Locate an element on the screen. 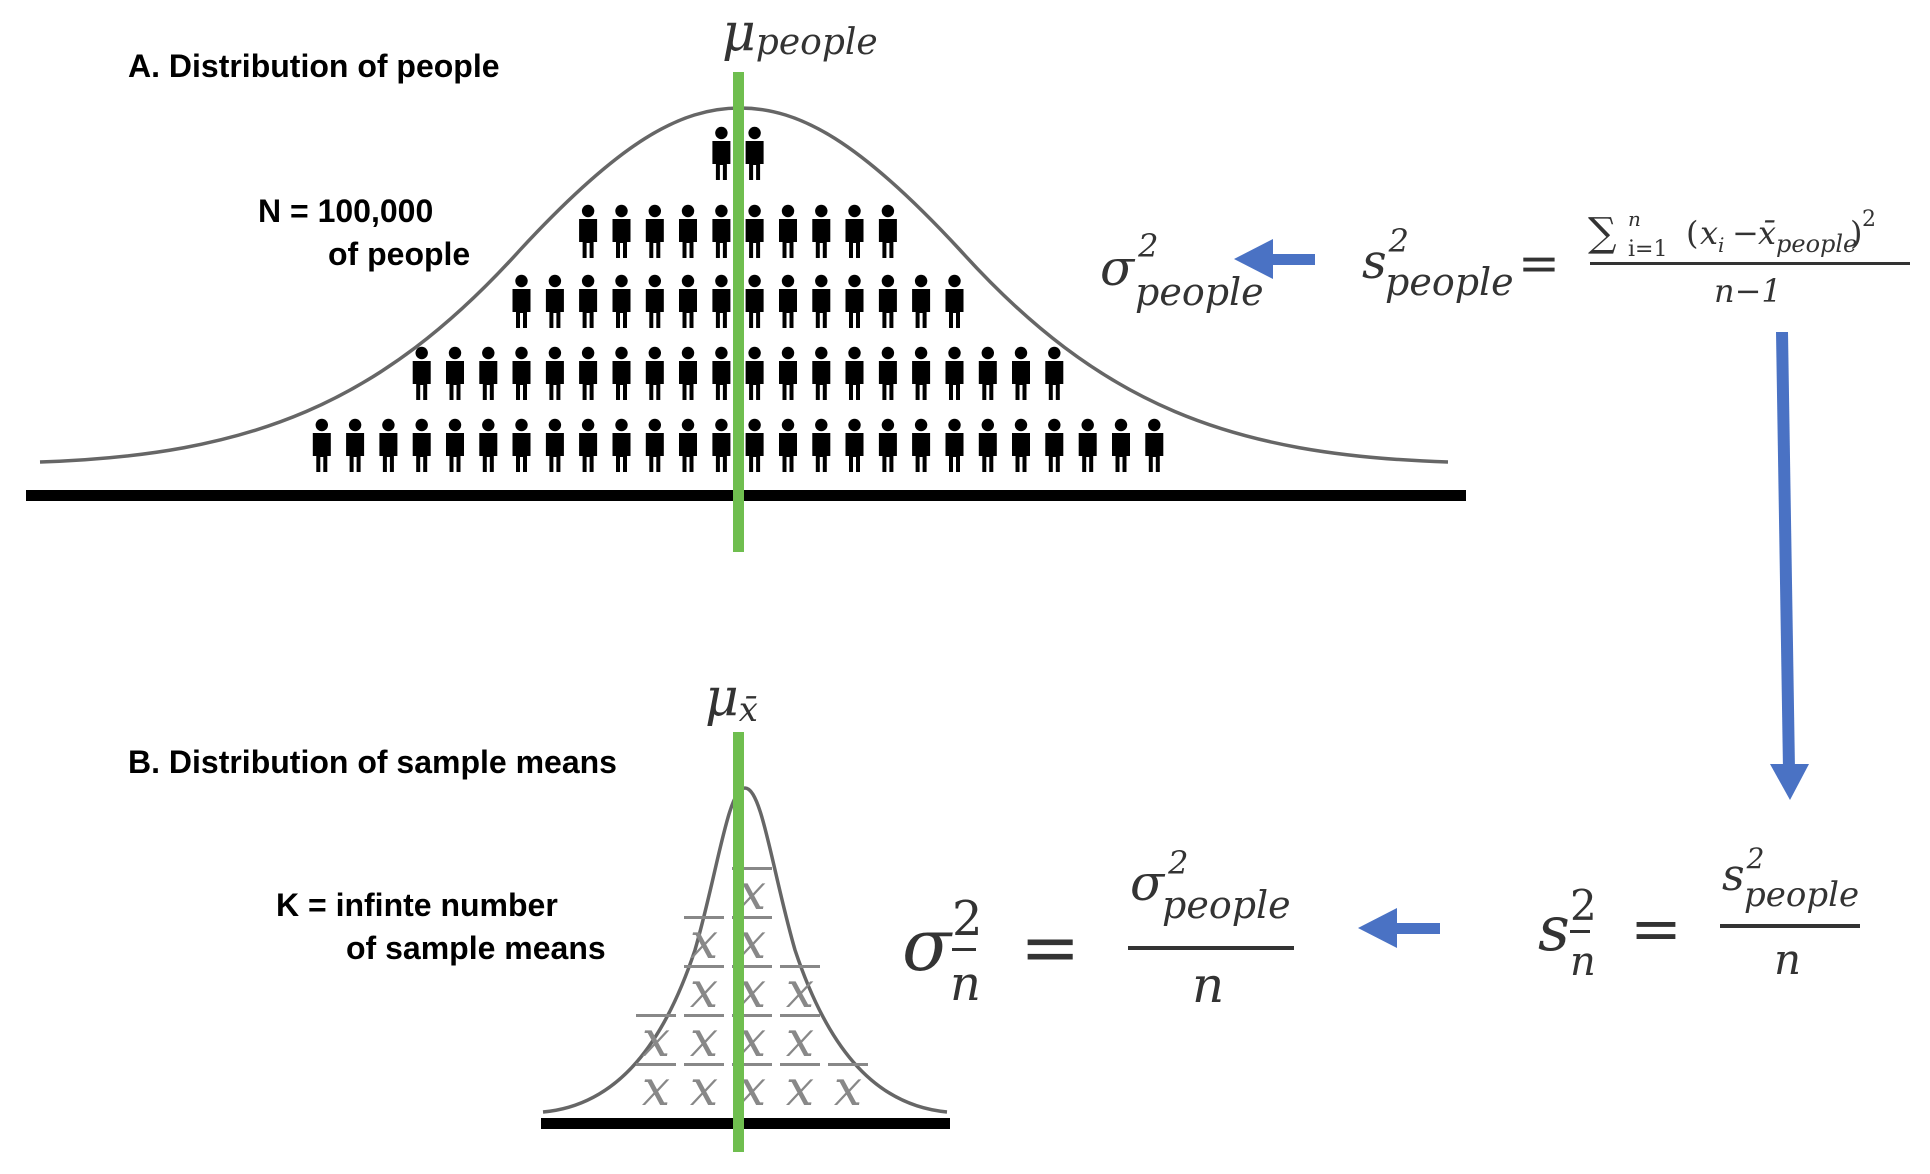 The image size is (1930, 1174). sigma-xbar-fraction-bar is located at coordinates (1211, 948).